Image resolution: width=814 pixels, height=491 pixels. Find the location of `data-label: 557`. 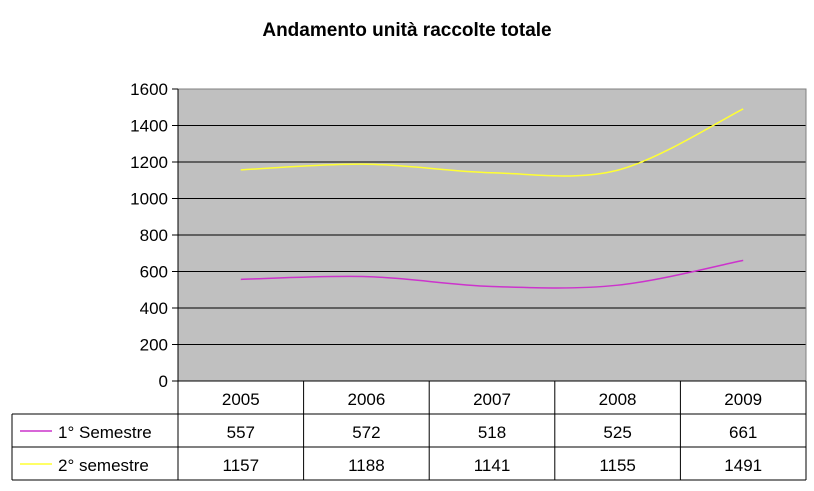

data-label: 557 is located at coordinates (241, 432).